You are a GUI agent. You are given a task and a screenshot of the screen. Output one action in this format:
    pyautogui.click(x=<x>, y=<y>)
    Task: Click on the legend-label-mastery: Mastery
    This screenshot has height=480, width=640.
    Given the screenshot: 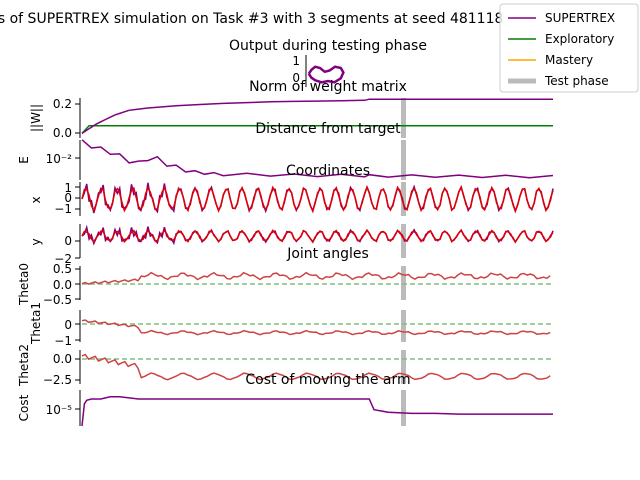 What is the action you would take?
    pyautogui.click(x=569, y=60)
    